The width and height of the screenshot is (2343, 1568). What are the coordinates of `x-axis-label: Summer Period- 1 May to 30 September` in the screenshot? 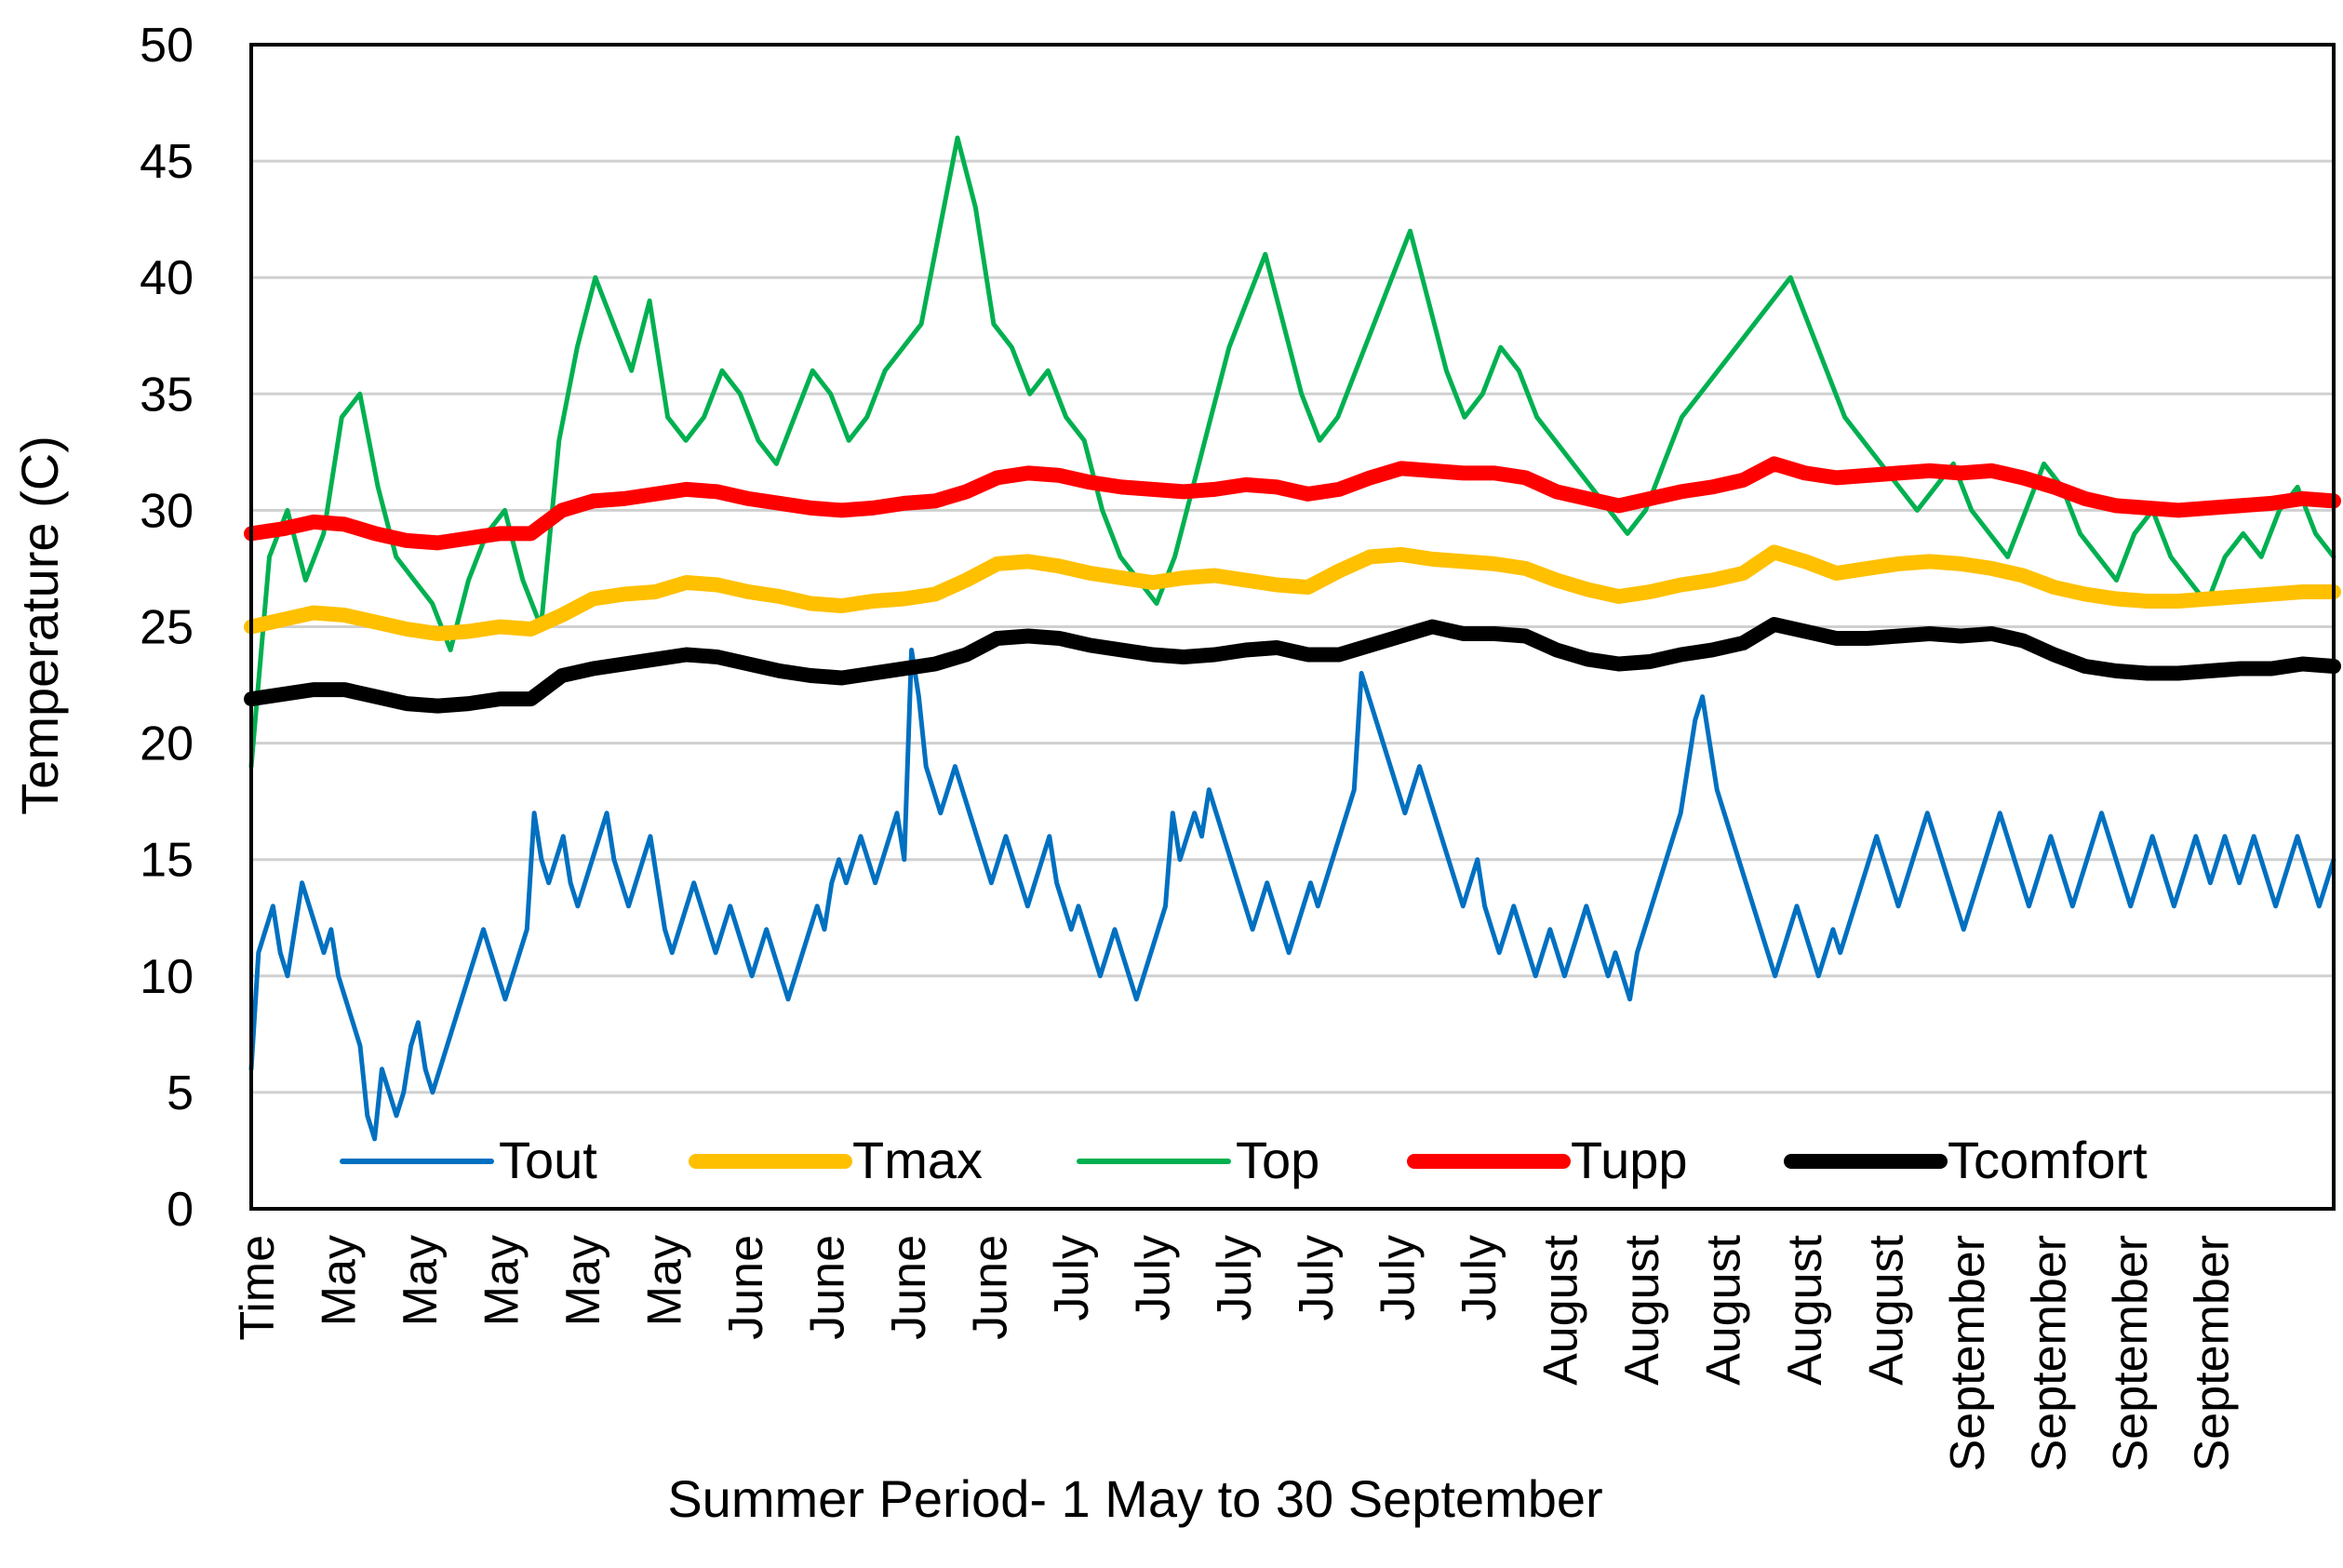 It's located at (1134, 1498).